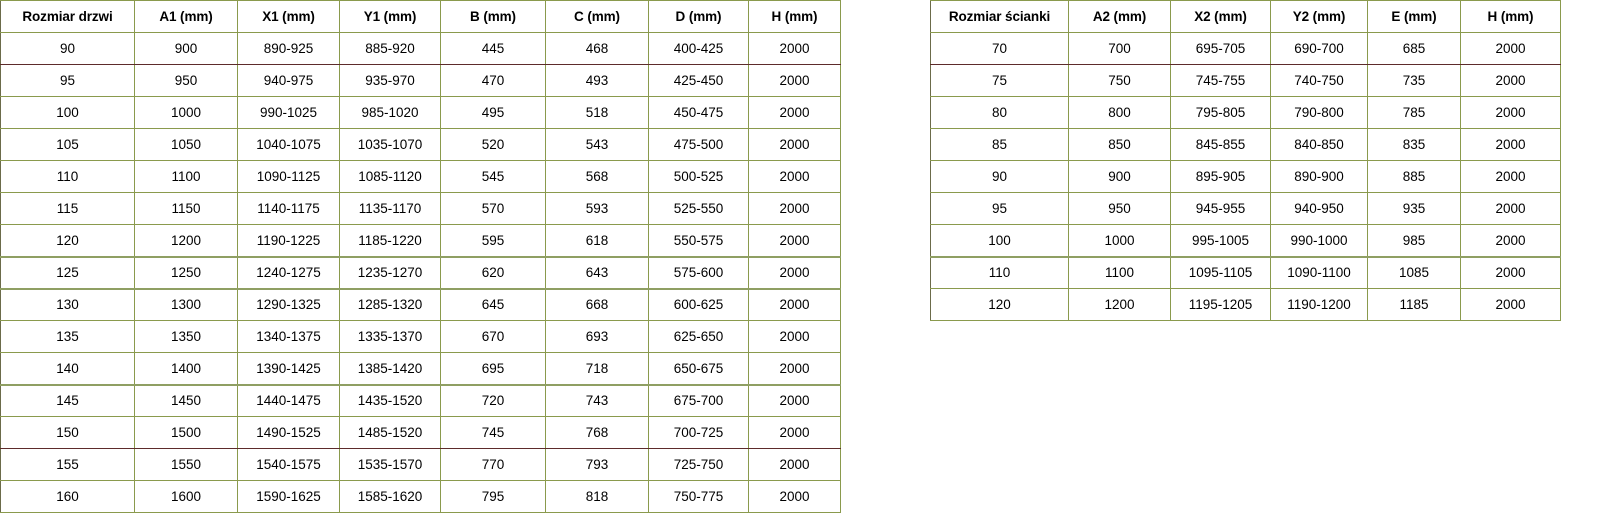 This screenshot has width=1600, height=514. Describe the element at coordinates (288, 273) in the screenshot. I see `table-cell: 1240-1275` at that location.